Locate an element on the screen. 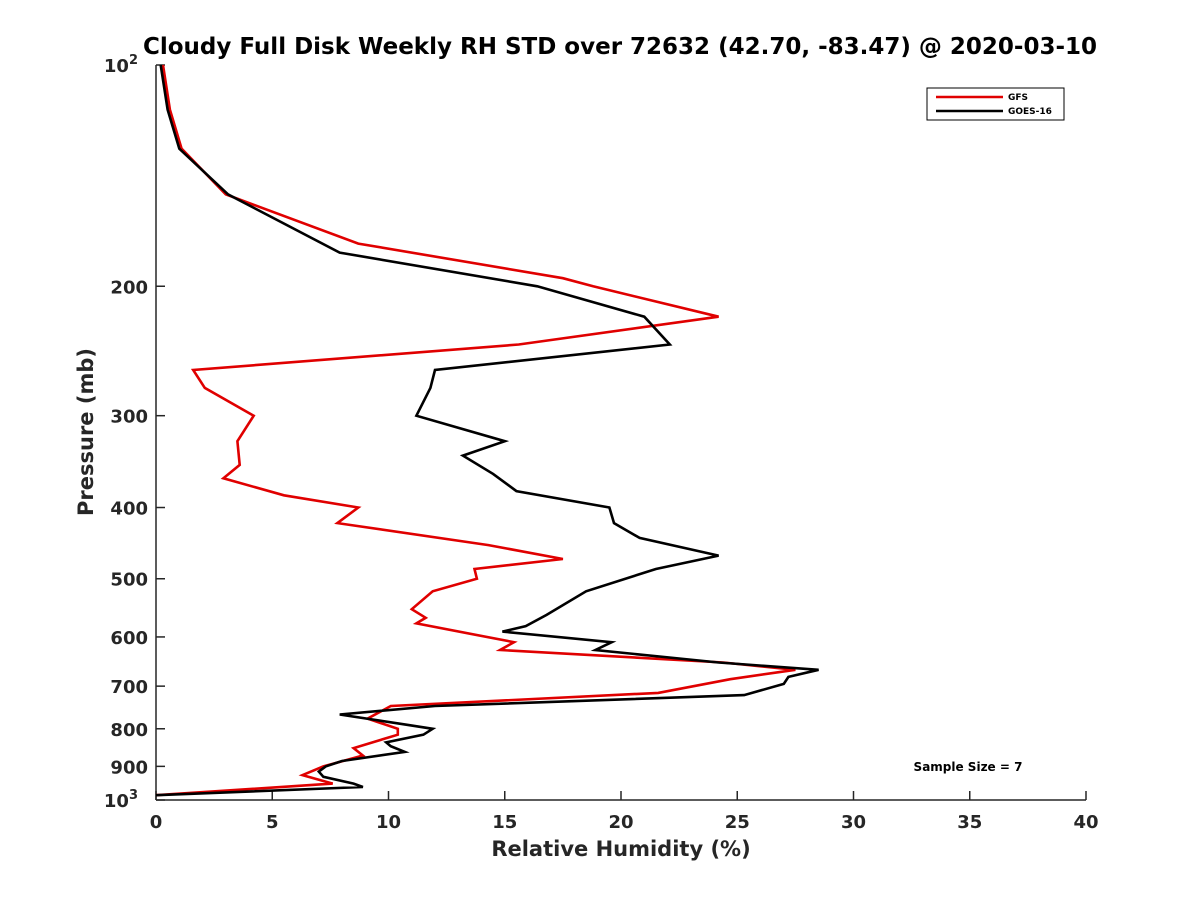  y-tick-label: 800 is located at coordinates (129, 730).